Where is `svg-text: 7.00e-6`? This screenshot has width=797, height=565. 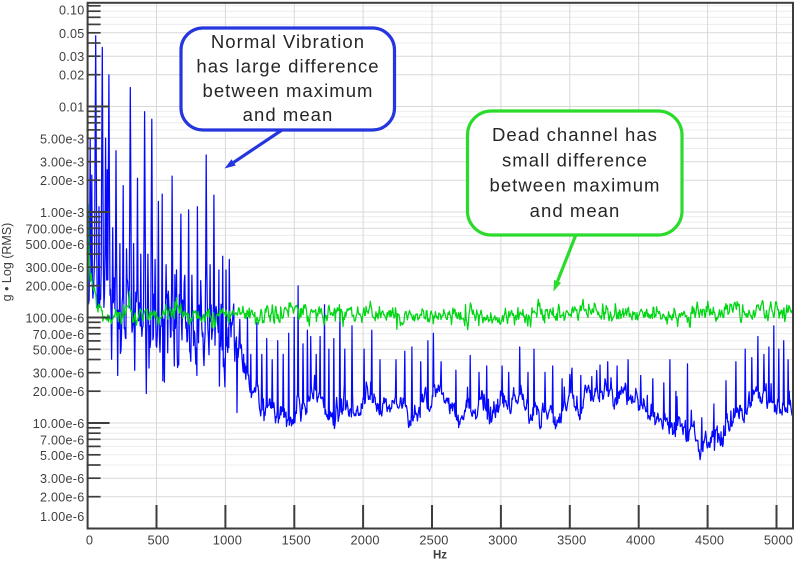
svg-text: 7.00e-6 is located at coordinates (62, 440).